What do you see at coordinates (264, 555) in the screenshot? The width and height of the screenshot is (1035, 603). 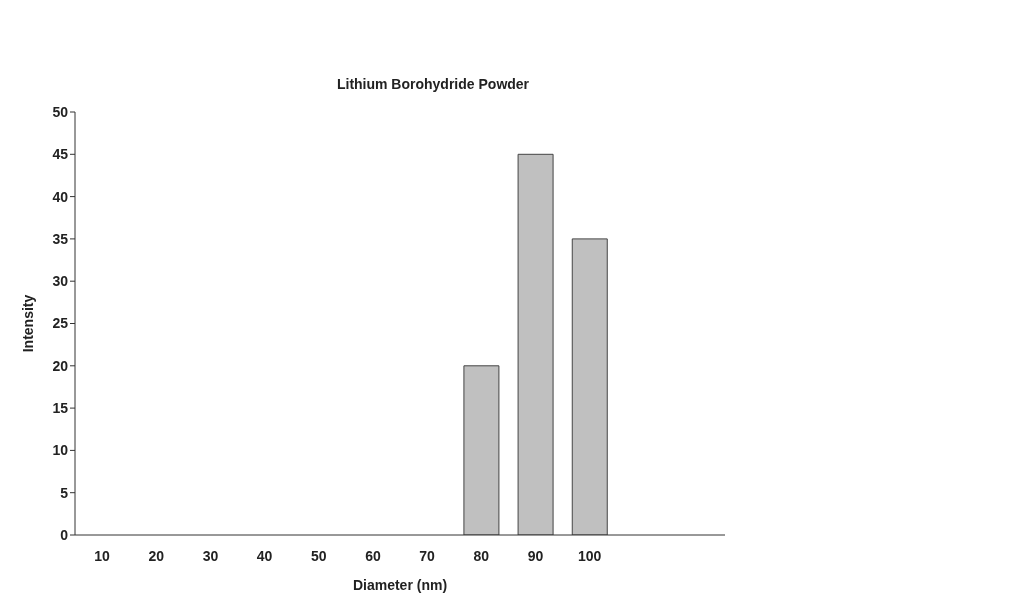 I see `x-tick-label: 40` at bounding box center [264, 555].